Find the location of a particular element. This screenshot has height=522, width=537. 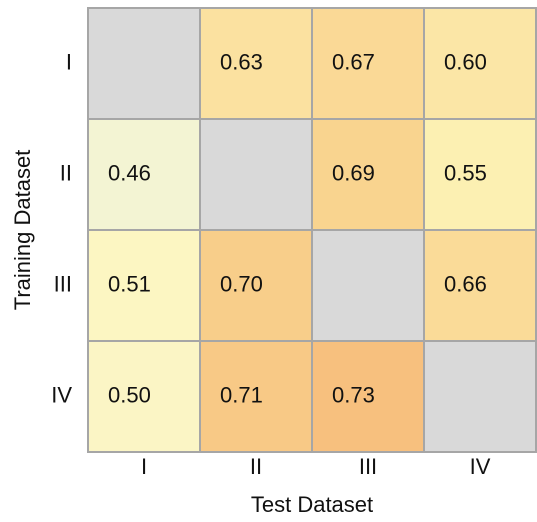

value-label: 0.55 is located at coordinates (465, 172).